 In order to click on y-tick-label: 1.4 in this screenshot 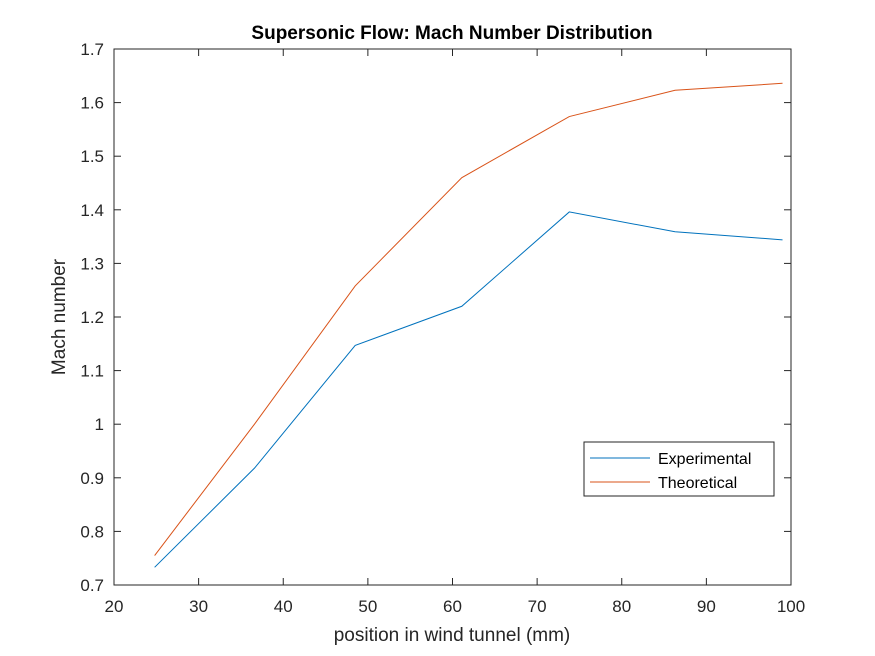, I will do `click(92, 210)`.